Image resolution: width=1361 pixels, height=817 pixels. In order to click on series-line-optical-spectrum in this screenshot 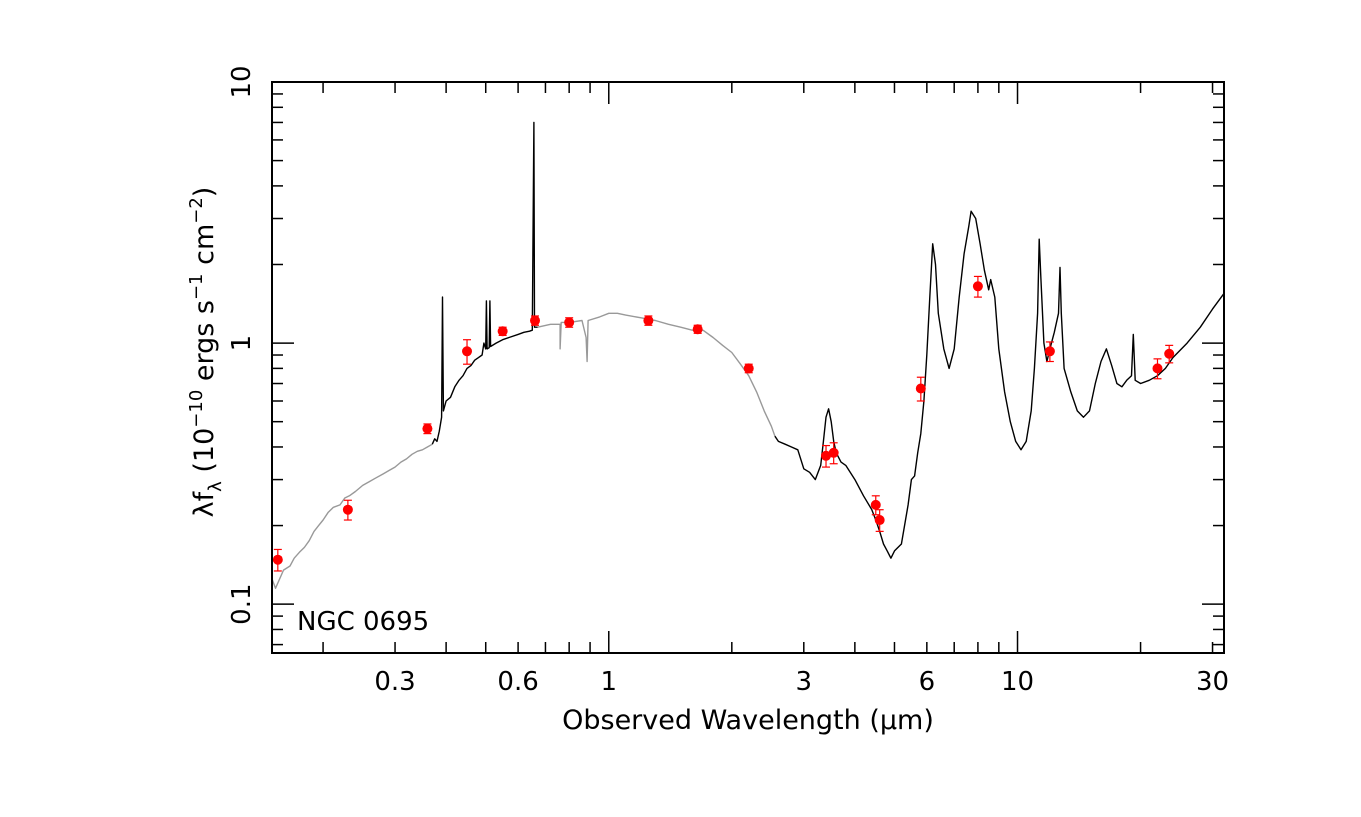, I will do `click(484, 283)`.